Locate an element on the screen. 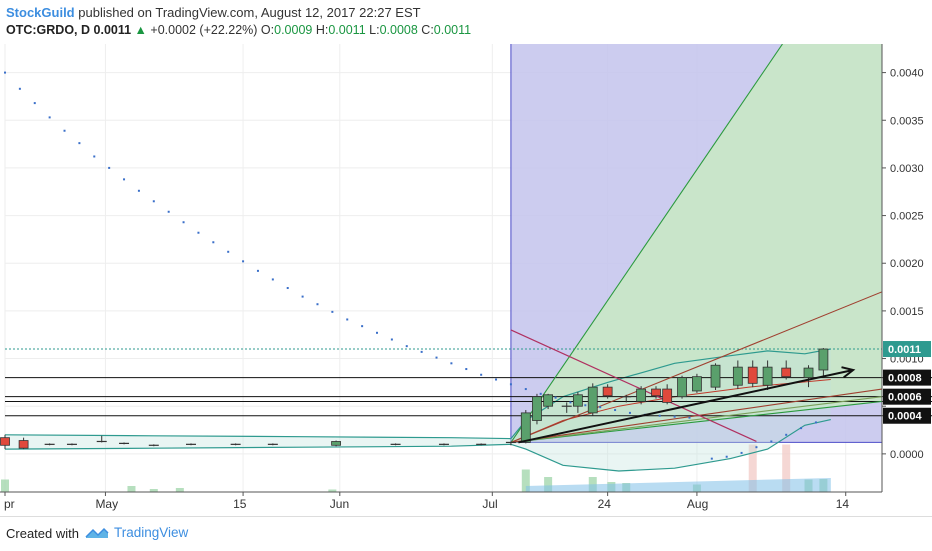  trend-arrow-line is located at coordinates (686, 406).